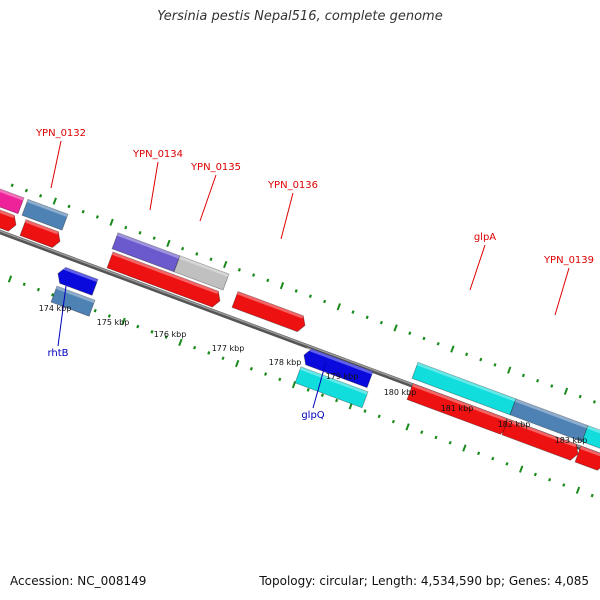 The height and width of the screenshot is (600, 600). I want to click on feature-ypn0139-type, so click(549, 420).